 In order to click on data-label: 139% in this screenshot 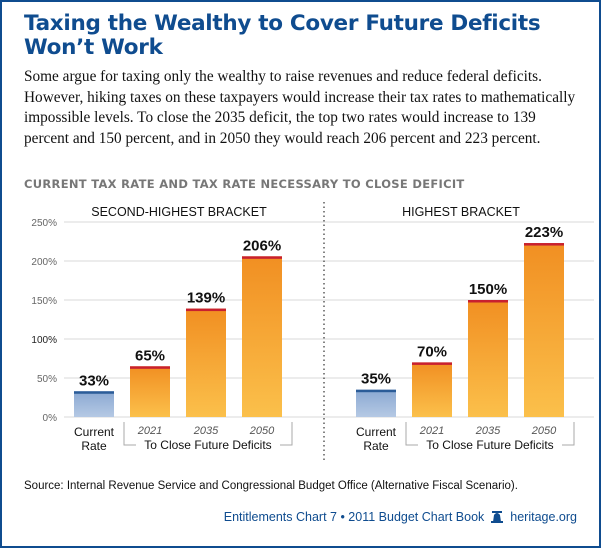, I will do `click(206, 298)`.